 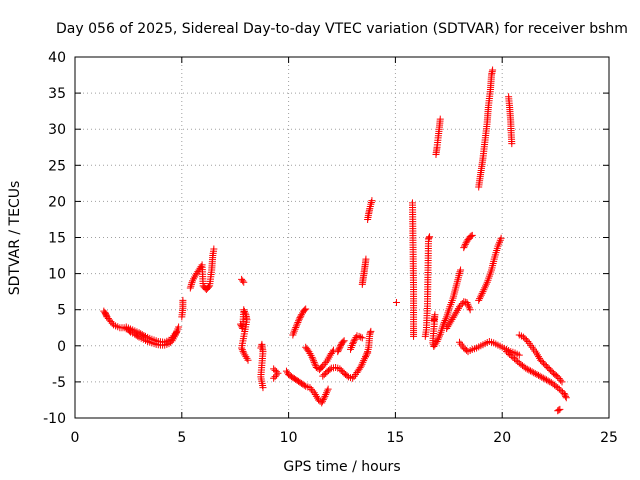 What do you see at coordinates (289, 438) in the screenshot?
I see `x-tick-label: 10` at bounding box center [289, 438].